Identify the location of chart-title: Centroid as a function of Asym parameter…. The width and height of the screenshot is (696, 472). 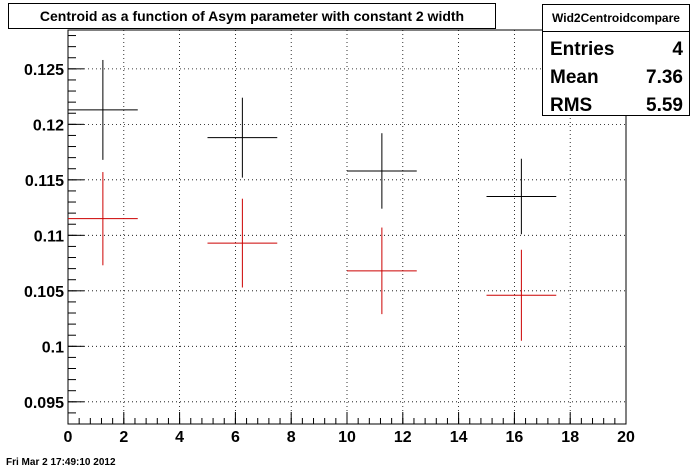
(252, 16).